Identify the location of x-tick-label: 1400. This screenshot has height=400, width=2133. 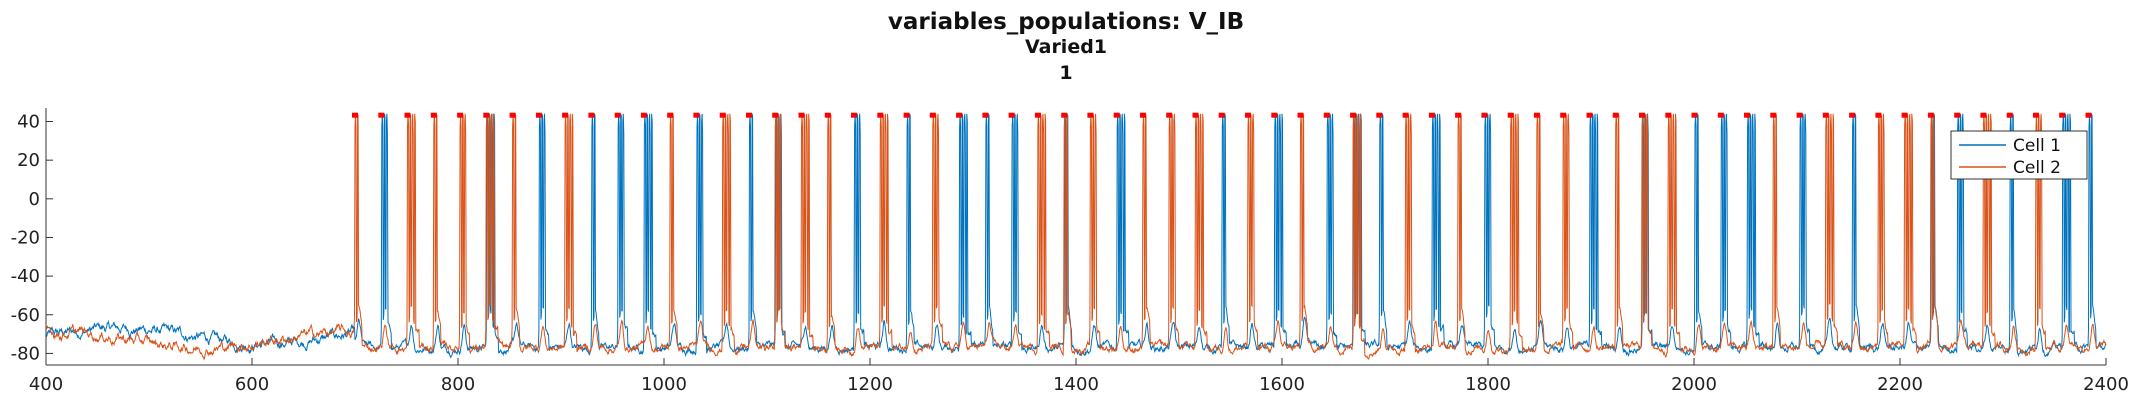
(1076, 384).